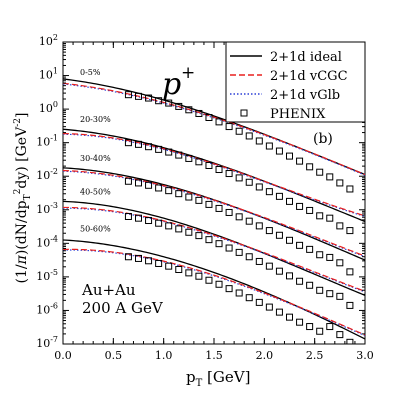  What do you see at coordinates (265, 355) in the screenshot?
I see `x-tick-label: 2.0` at bounding box center [265, 355].